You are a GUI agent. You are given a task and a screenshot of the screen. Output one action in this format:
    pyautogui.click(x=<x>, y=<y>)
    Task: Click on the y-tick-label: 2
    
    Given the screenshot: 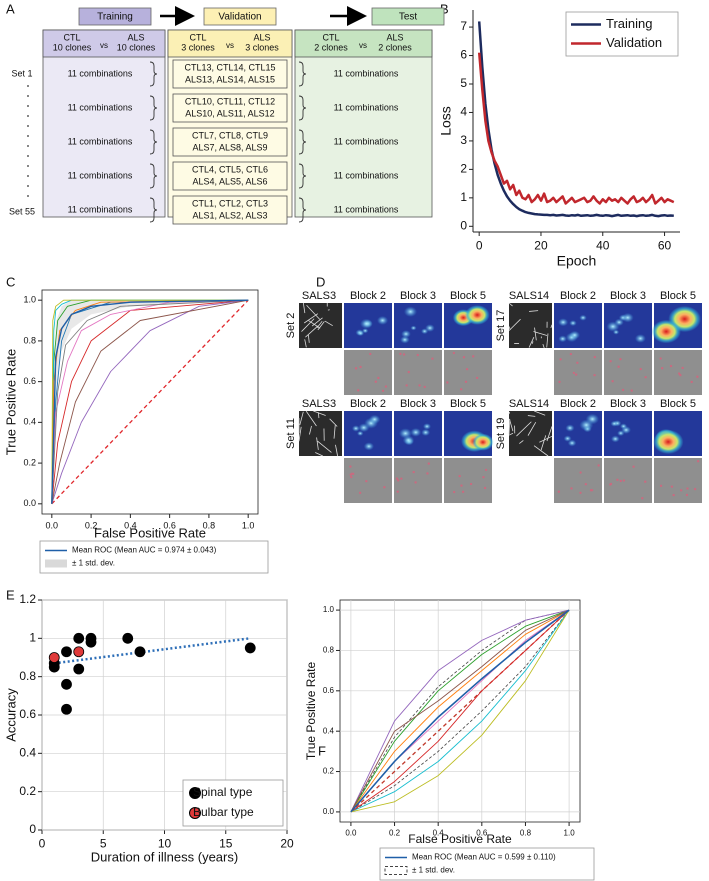 What is the action you would take?
    pyautogui.click(x=463, y=169)
    